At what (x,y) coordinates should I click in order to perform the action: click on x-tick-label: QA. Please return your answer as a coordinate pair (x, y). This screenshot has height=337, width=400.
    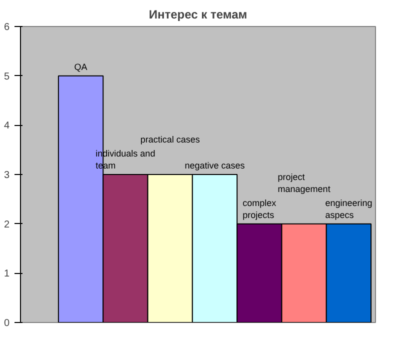
    Looking at the image, I should click on (81, 67).